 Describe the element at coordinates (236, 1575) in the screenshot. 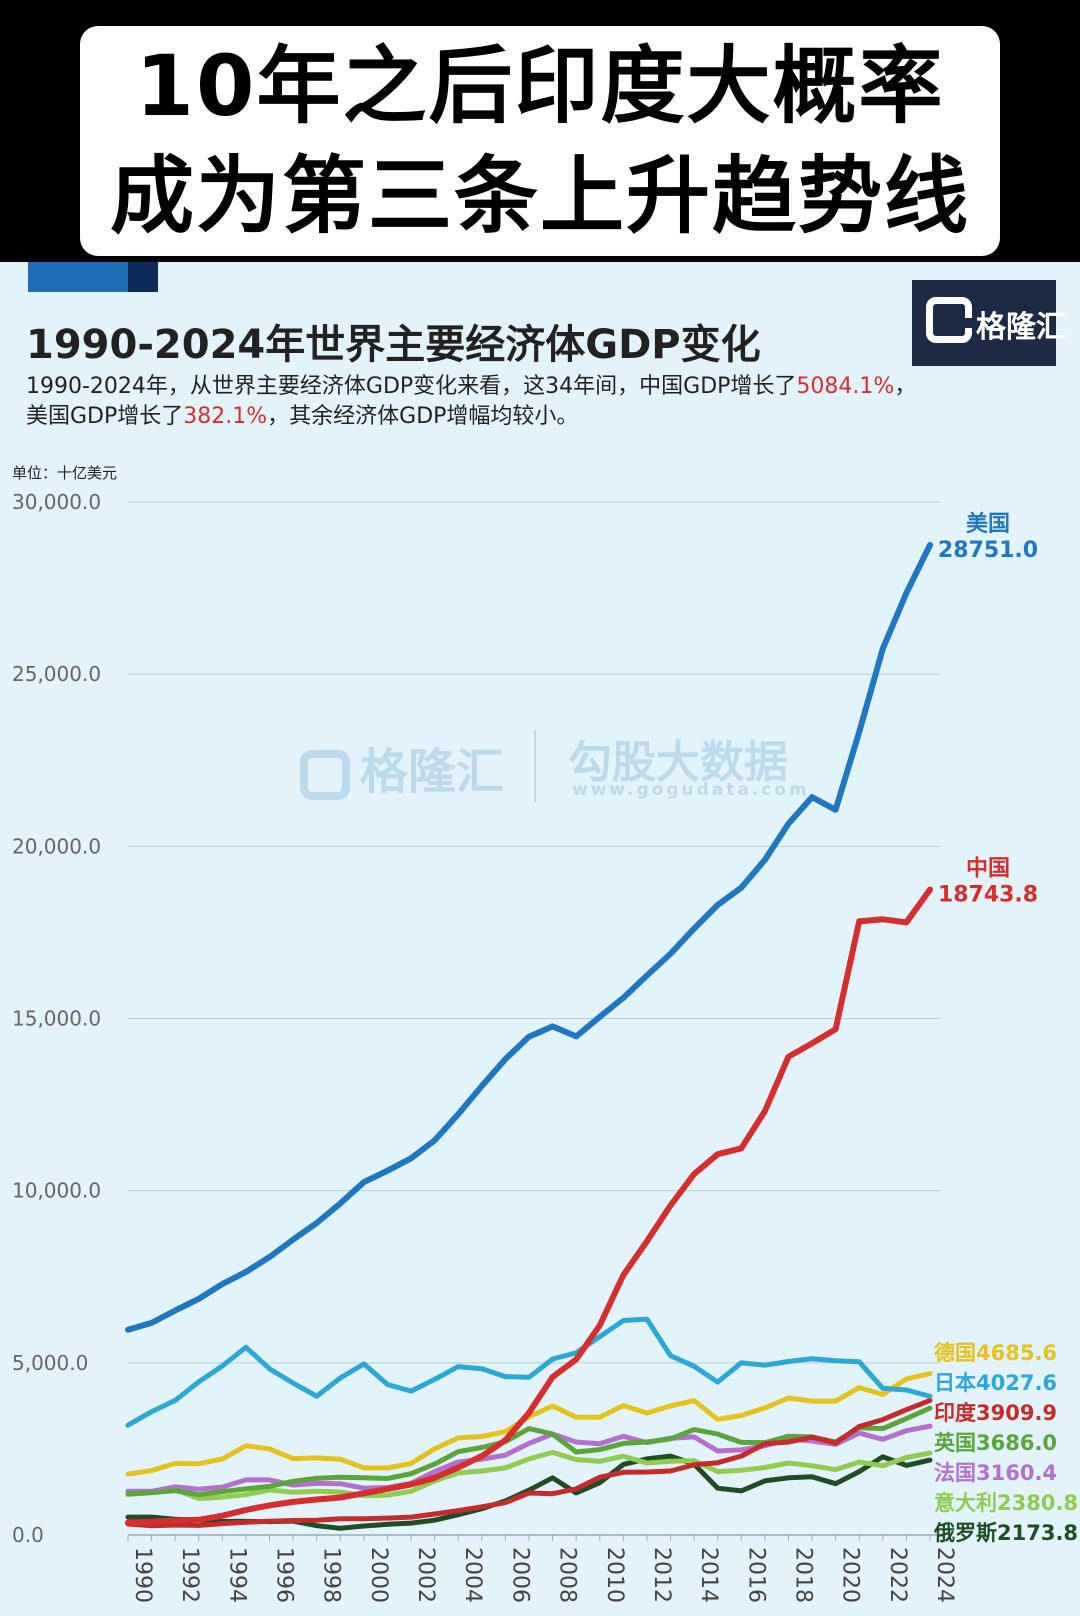

I see `x-tick-label: 1994` at that location.